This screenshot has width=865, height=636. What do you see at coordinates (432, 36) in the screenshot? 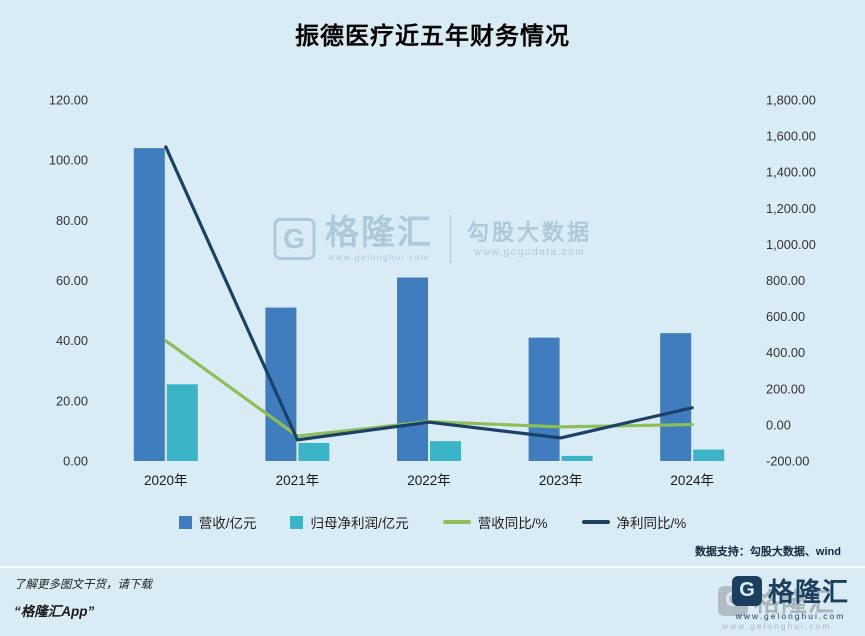
I see `chart-title: 振德医疗近五年财务情况` at bounding box center [432, 36].